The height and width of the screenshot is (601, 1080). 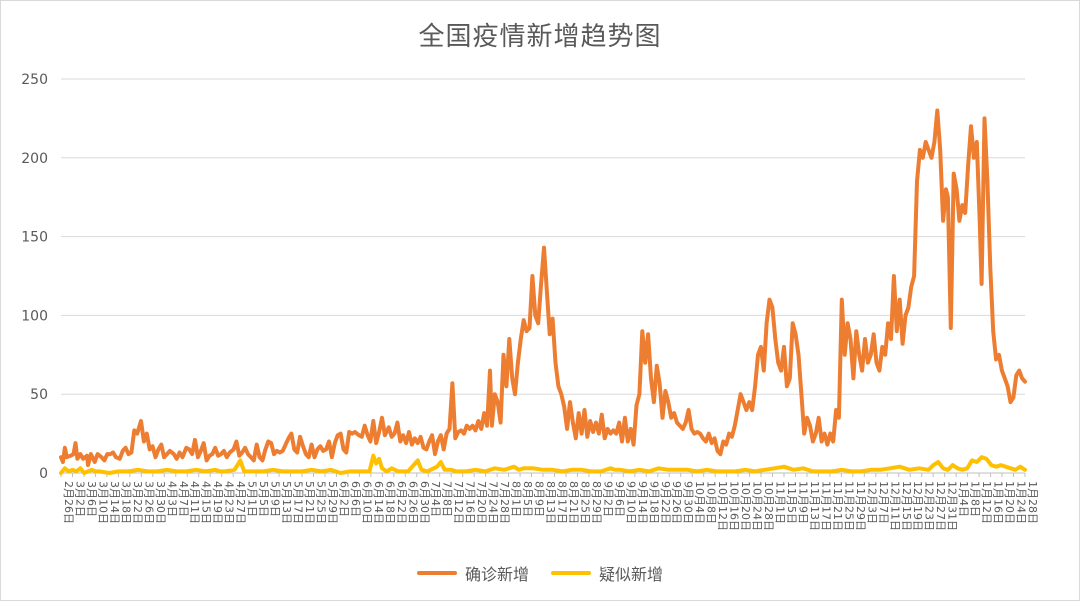 What do you see at coordinates (543, 464) in the screenshot?
I see `series-line-suspected` at bounding box center [543, 464].